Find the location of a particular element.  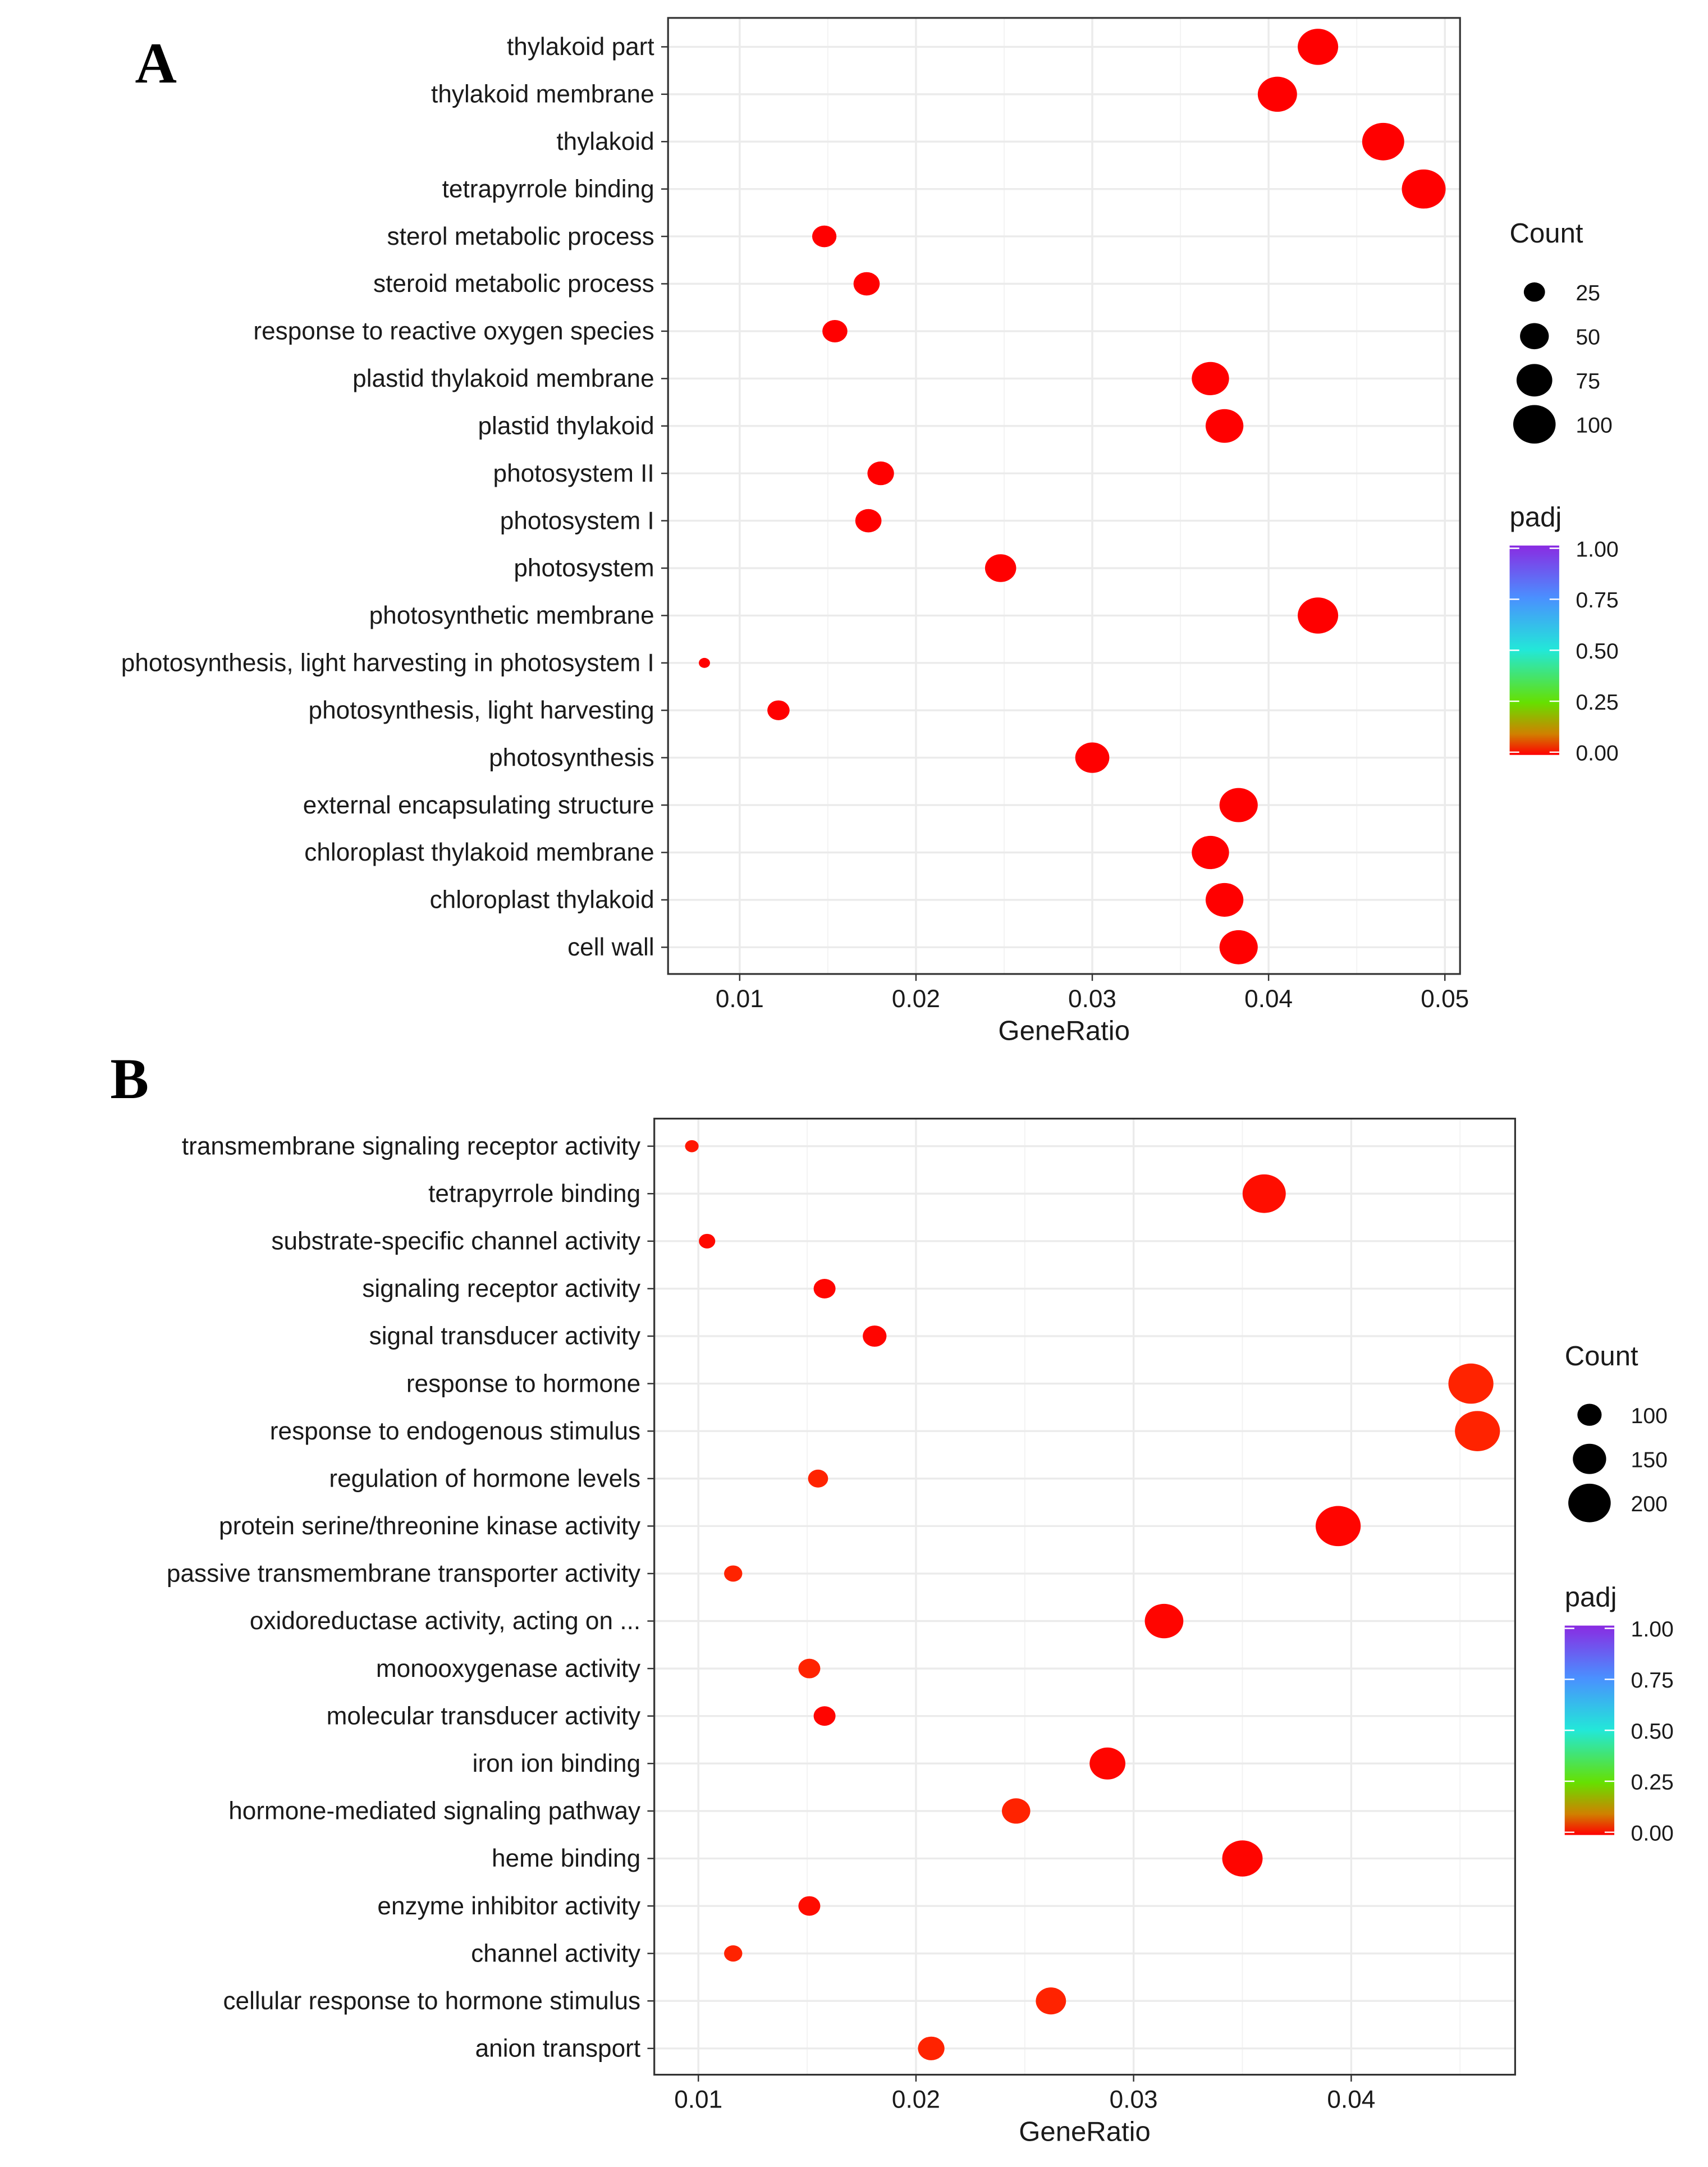

y-tick-label: chloroplast thylakoid is located at coordinates (542, 900).